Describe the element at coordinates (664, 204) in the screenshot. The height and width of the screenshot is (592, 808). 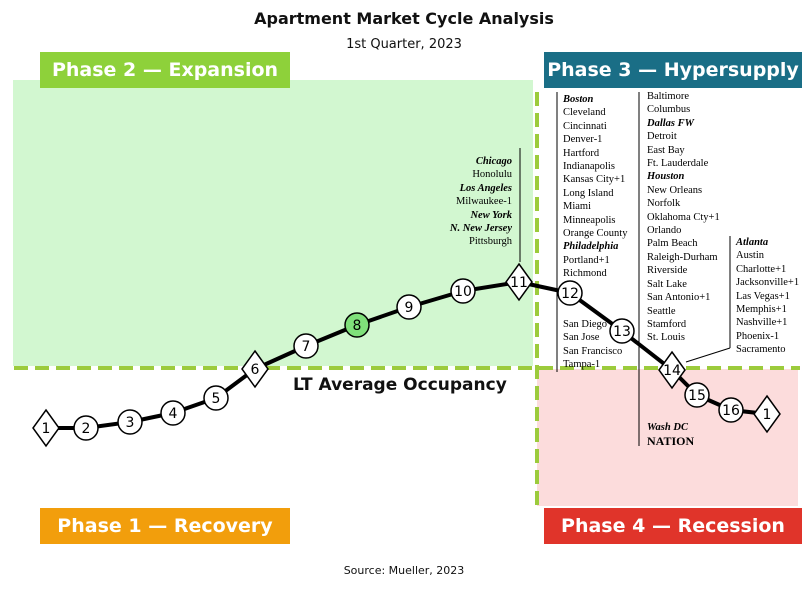
I see `market-name: Norfolk` at that location.